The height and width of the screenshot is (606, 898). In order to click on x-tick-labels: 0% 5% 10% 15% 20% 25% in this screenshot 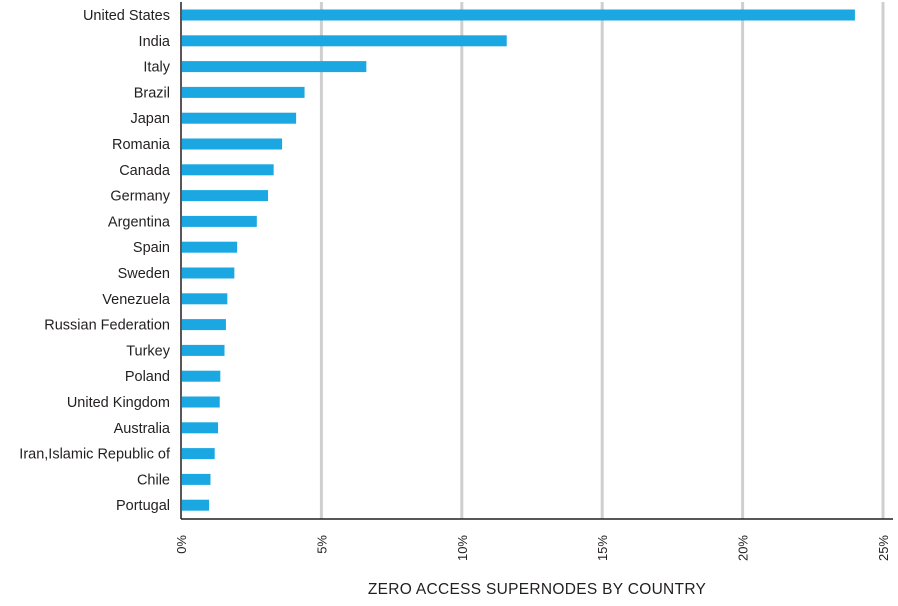, I will do `click(532, 548)`.